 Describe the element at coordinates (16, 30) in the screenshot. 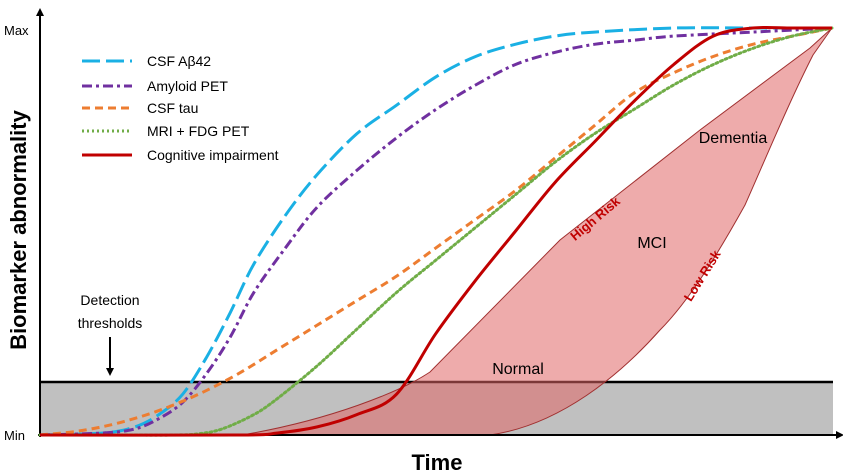

I see `y-tick-max: Max` at that location.